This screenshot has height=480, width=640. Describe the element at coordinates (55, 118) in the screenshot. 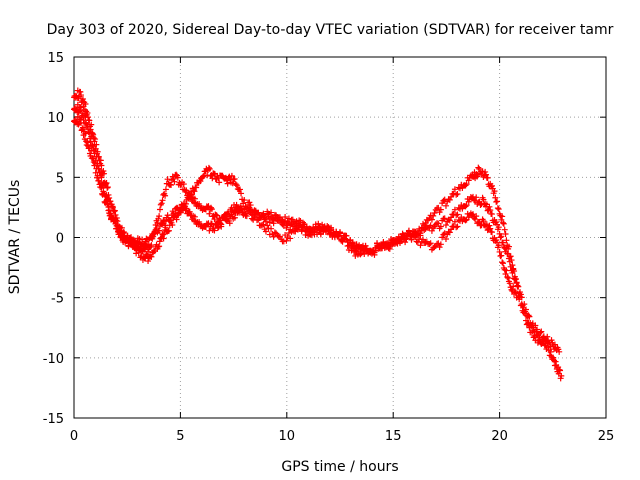

I see `y-tick-label: 10` at that location.